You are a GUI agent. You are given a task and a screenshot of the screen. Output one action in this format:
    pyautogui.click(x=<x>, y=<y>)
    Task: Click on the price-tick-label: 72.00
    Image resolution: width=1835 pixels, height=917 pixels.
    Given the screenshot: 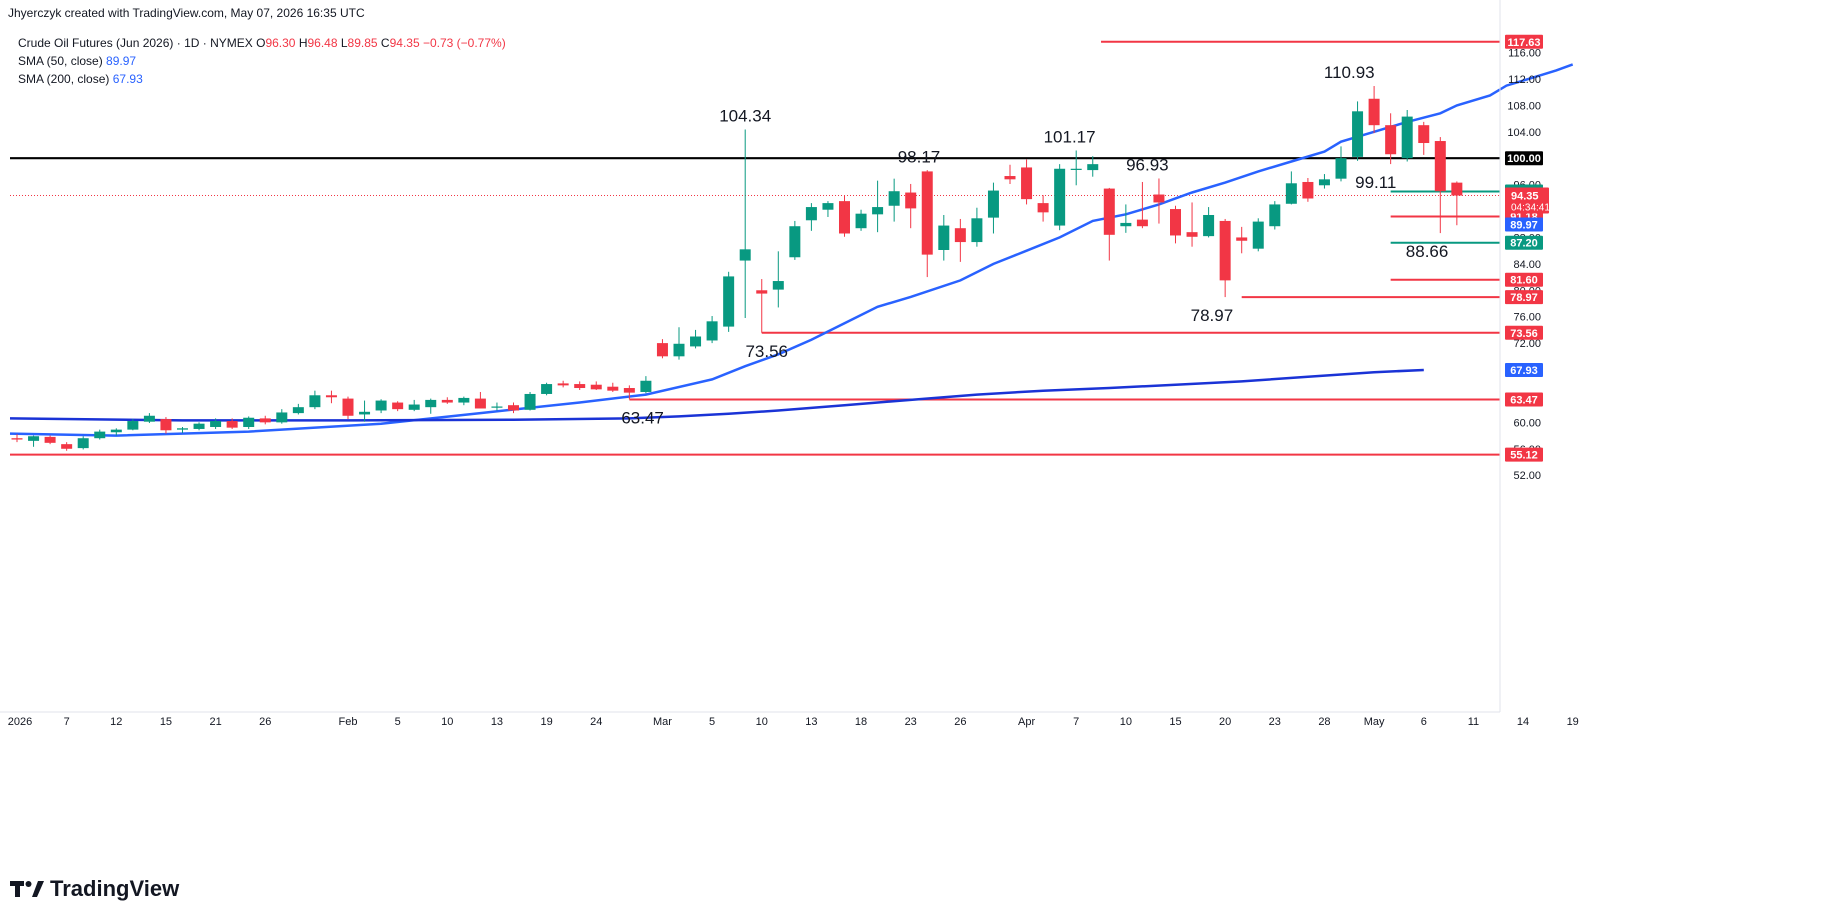 What is the action you would take?
    pyautogui.click(x=1527, y=344)
    